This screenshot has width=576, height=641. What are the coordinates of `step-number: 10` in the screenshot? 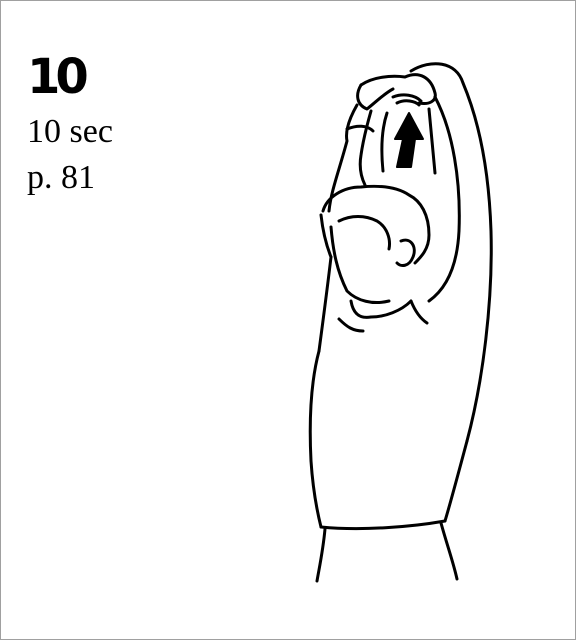 It's located at (58, 77).